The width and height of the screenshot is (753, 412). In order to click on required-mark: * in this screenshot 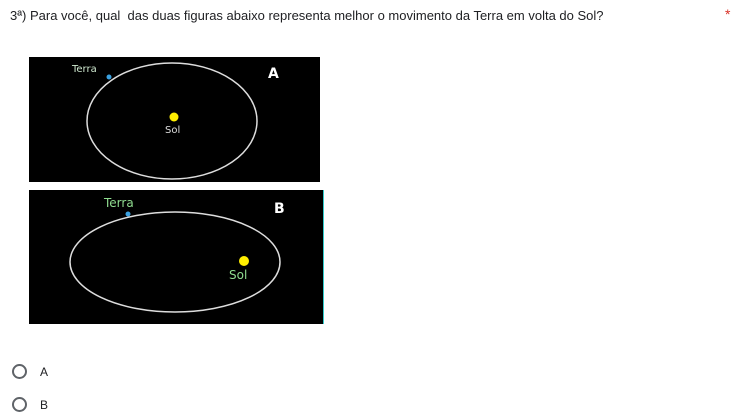, I will do `click(728, 14)`.